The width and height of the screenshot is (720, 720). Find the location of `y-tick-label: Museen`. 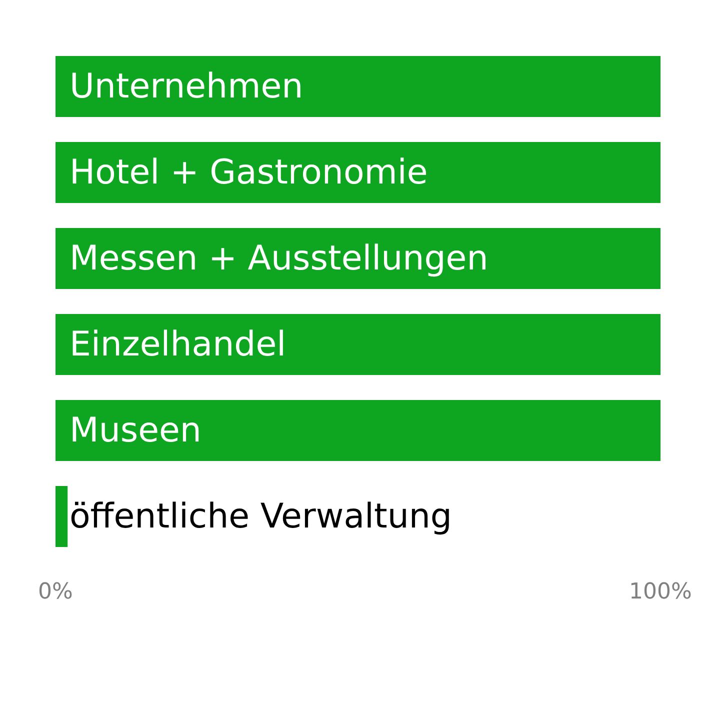

y-tick-label: Museen is located at coordinates (136, 430).